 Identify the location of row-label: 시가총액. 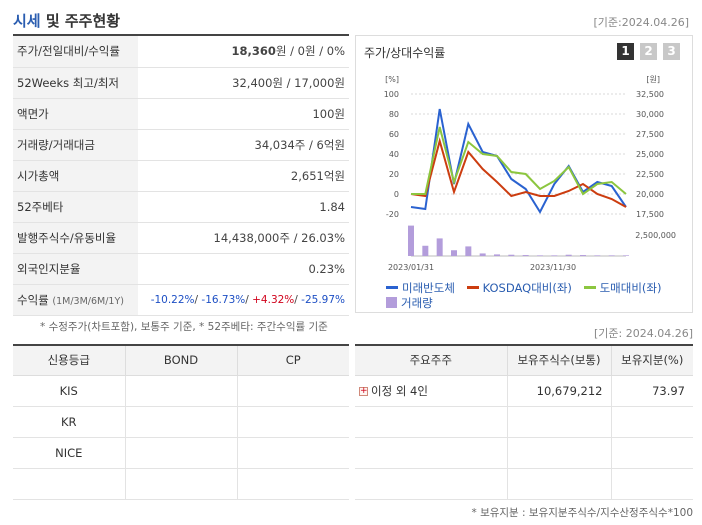
(75, 176).